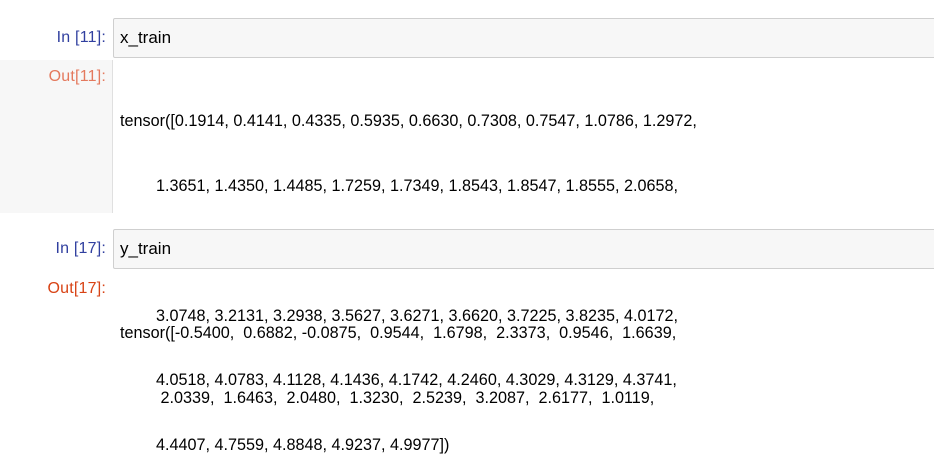 The image size is (934, 456). Describe the element at coordinates (146, 37) in the screenshot. I see `code-text: x_train` at that location.